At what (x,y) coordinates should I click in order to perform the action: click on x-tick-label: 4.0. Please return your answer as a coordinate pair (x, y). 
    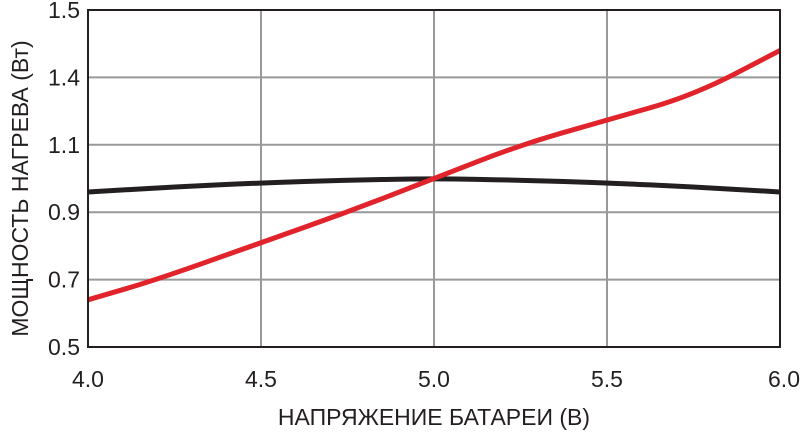
    Looking at the image, I should click on (88, 379).